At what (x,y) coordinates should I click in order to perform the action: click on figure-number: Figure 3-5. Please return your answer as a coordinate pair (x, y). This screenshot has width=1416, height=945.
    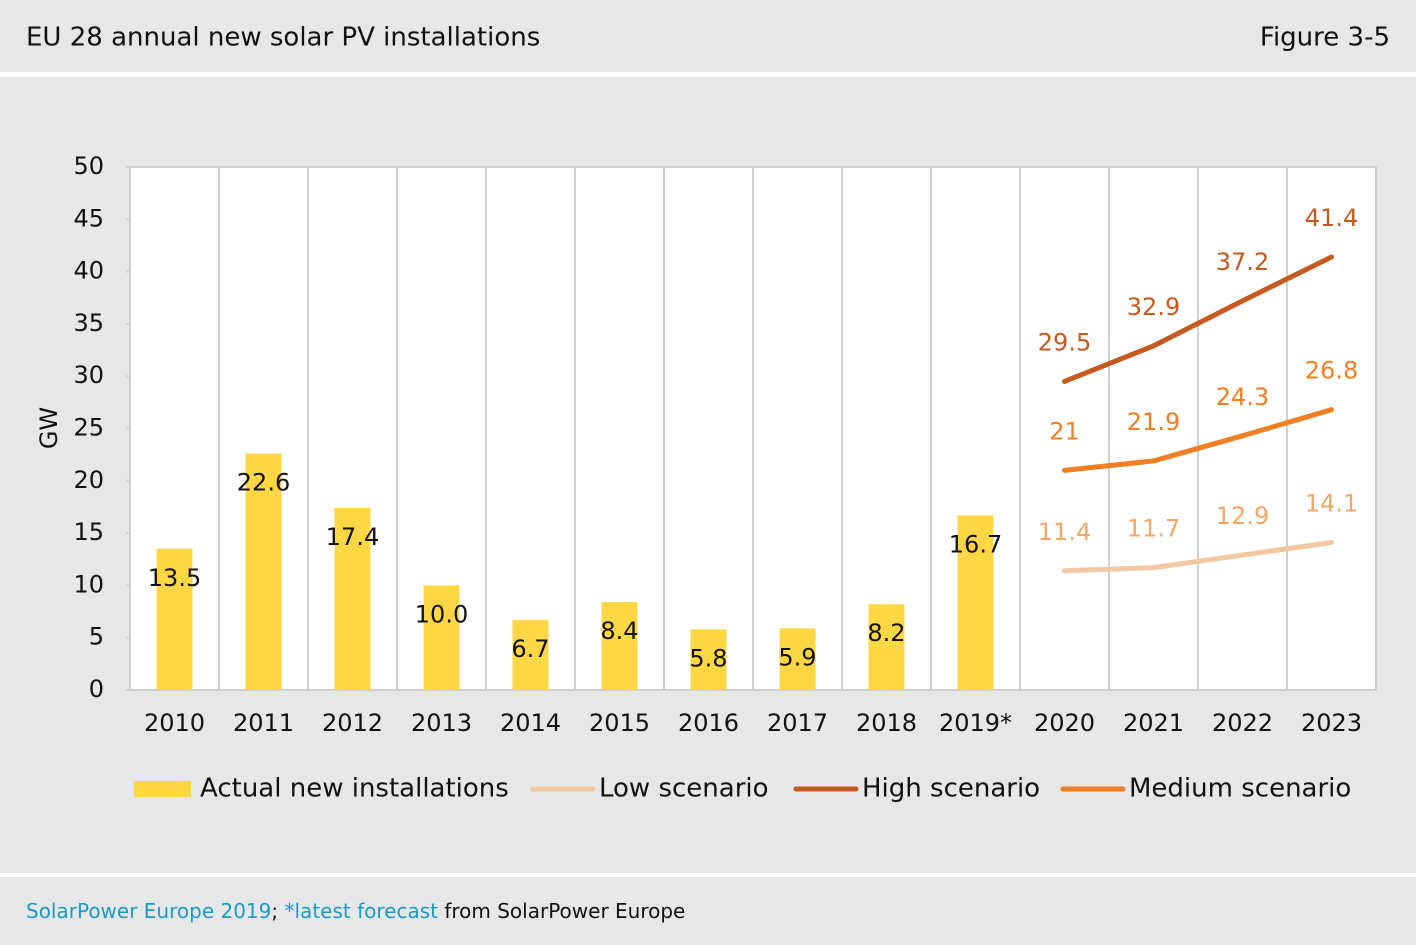
    Looking at the image, I should click on (1325, 38).